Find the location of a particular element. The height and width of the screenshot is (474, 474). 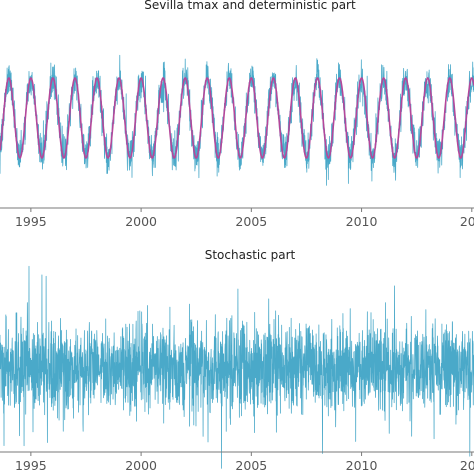

top-x-tick-label: 2010 is located at coordinates (362, 221).